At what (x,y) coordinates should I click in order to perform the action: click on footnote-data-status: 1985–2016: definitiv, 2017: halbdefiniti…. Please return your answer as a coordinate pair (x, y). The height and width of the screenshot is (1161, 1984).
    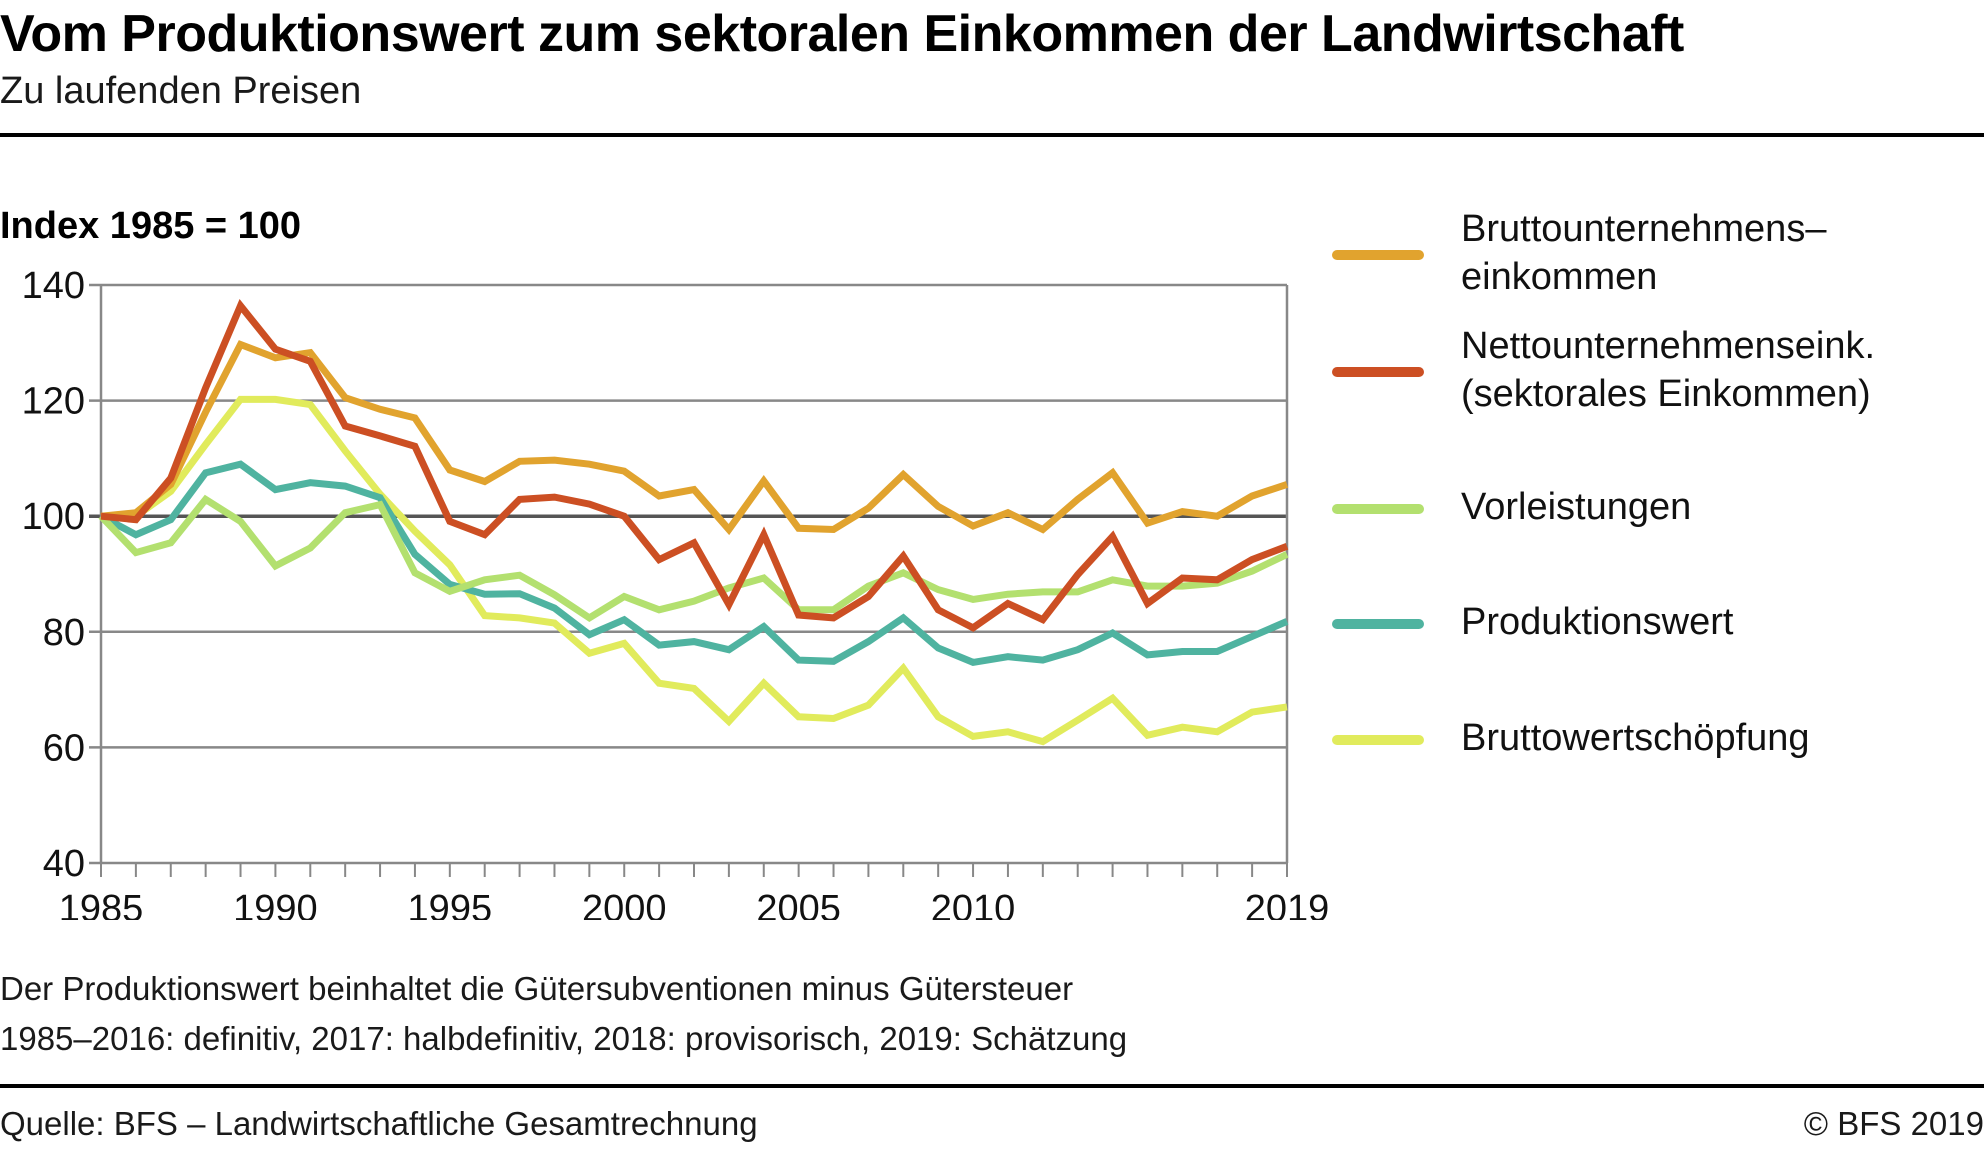
    Looking at the image, I should click on (564, 1038).